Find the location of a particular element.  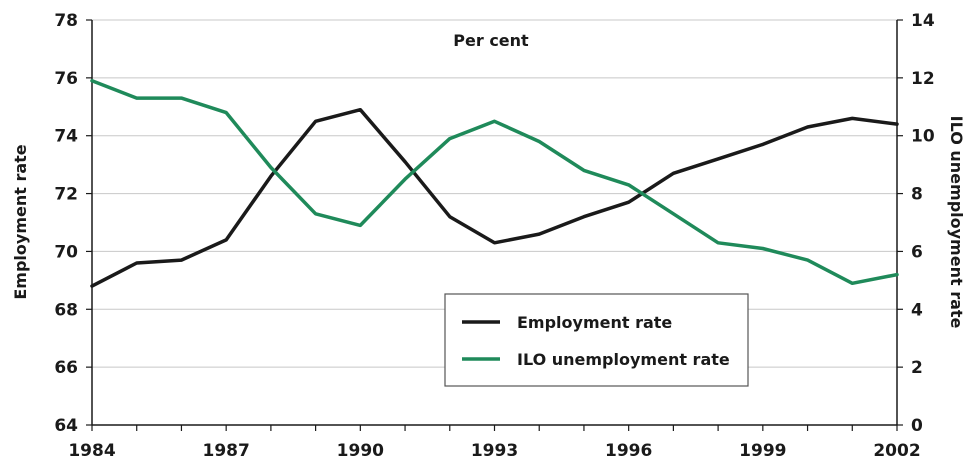

legend-label-employment-rate: Employment rate is located at coordinates (594, 322).